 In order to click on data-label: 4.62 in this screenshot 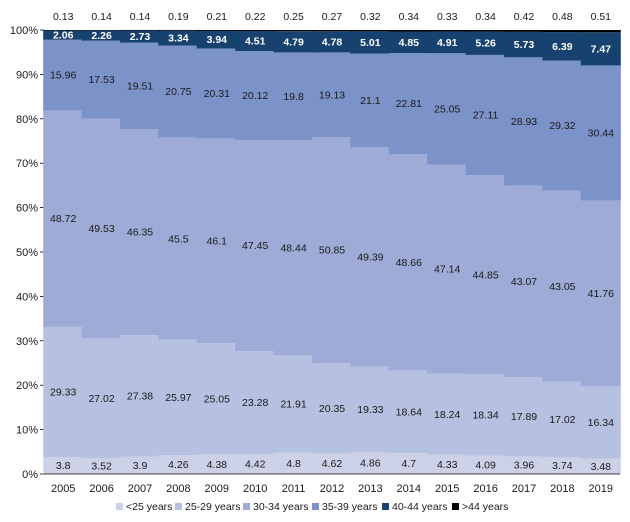, I will do `click(332, 464)`.